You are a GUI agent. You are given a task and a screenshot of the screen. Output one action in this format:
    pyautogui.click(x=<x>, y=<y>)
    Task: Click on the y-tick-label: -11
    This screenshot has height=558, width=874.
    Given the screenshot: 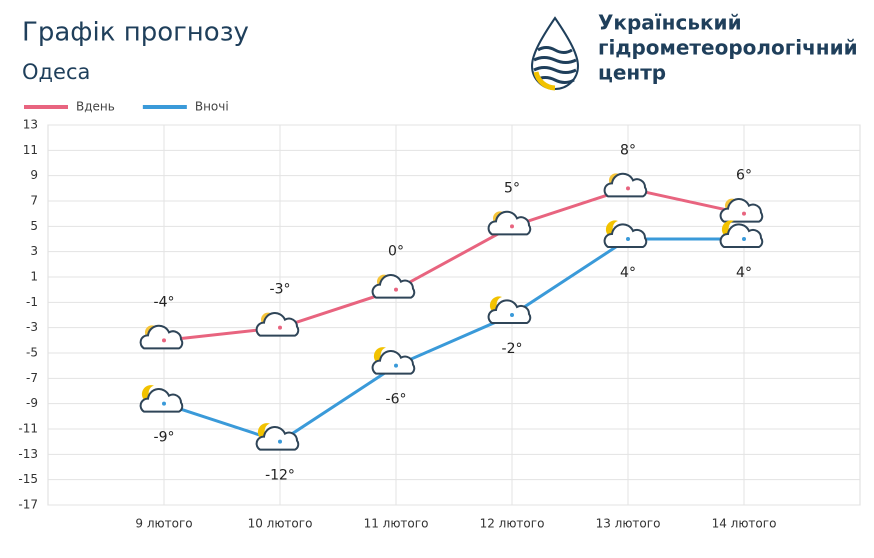 What is the action you would take?
    pyautogui.click(x=28, y=429)
    